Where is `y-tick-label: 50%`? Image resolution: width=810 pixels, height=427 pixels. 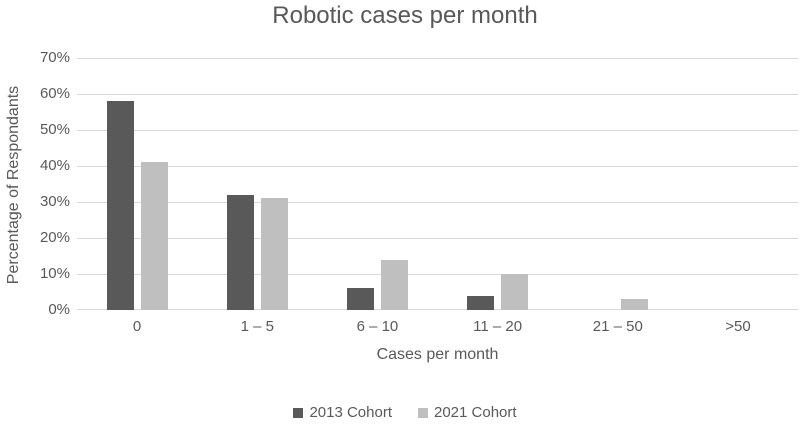
y-tick-label: 50% is located at coordinates (54, 129).